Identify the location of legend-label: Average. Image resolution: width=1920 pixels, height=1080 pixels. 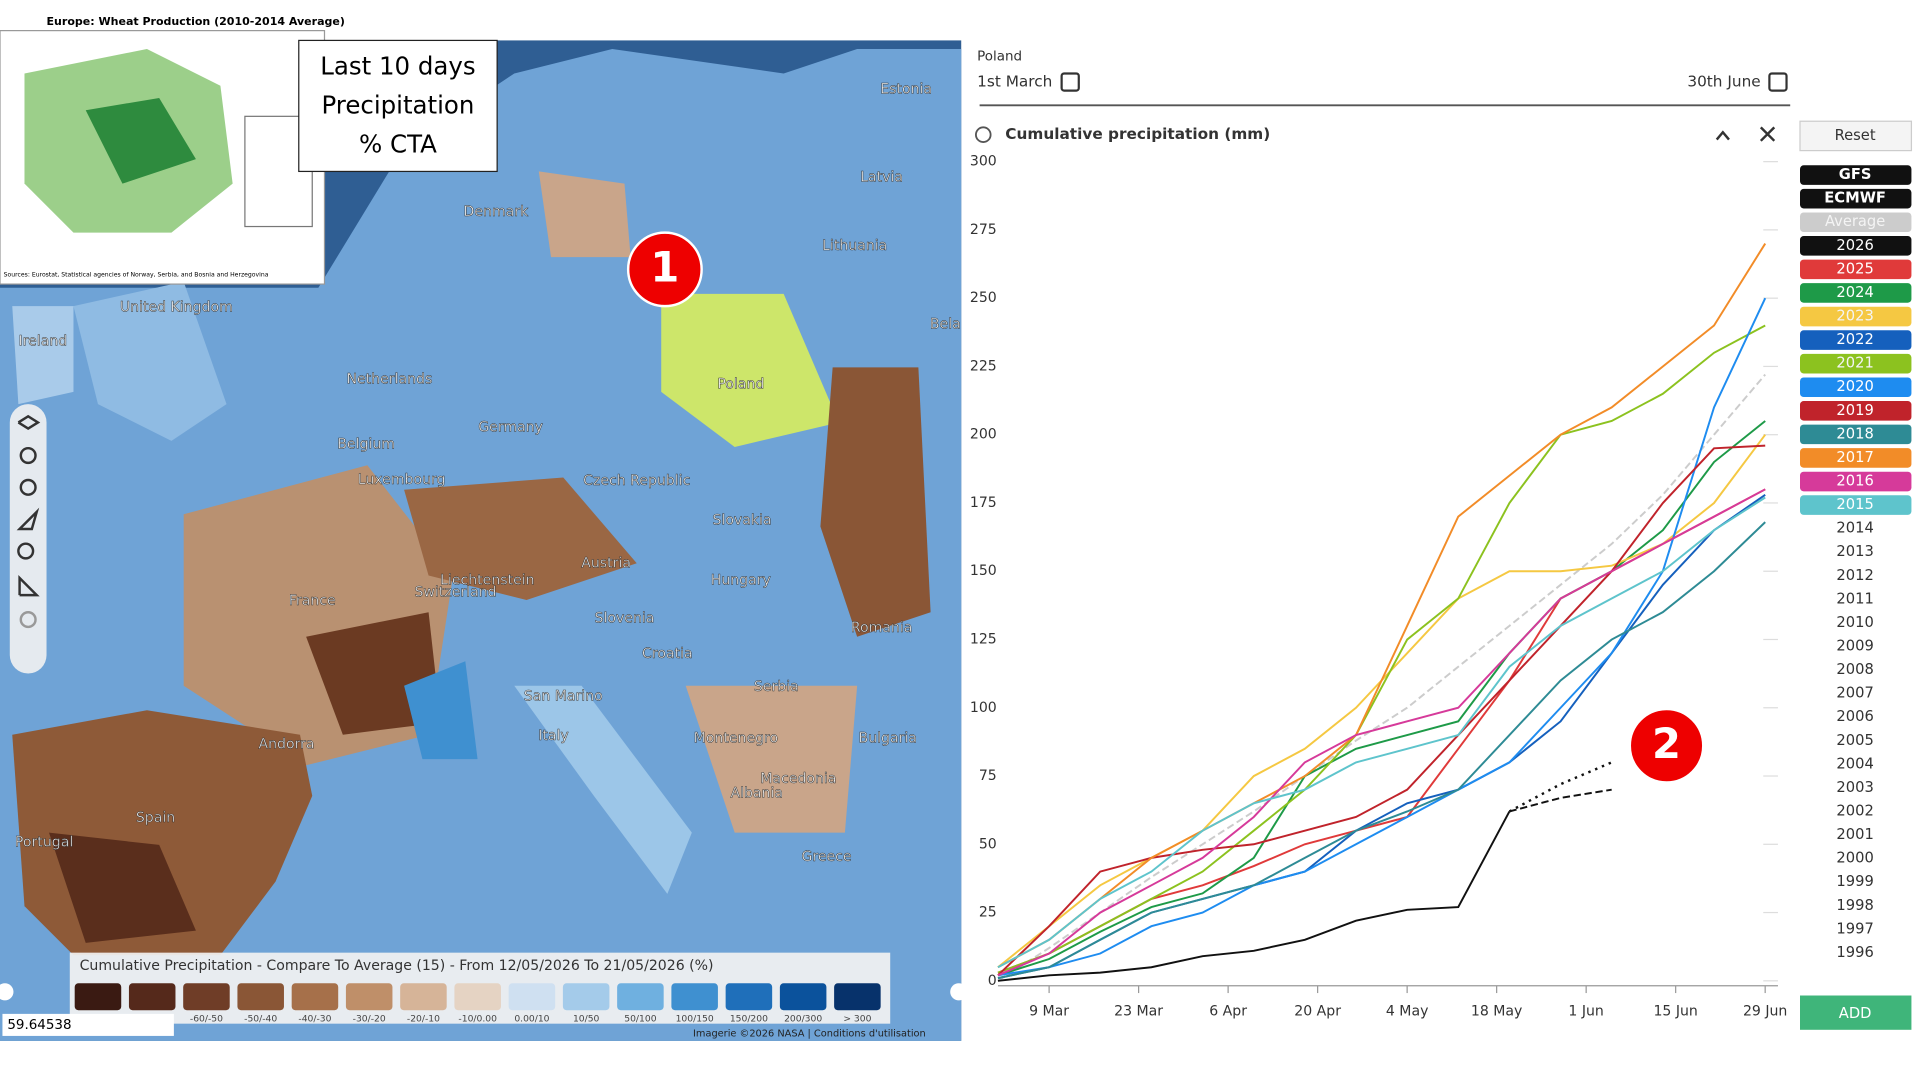
(1855, 221).